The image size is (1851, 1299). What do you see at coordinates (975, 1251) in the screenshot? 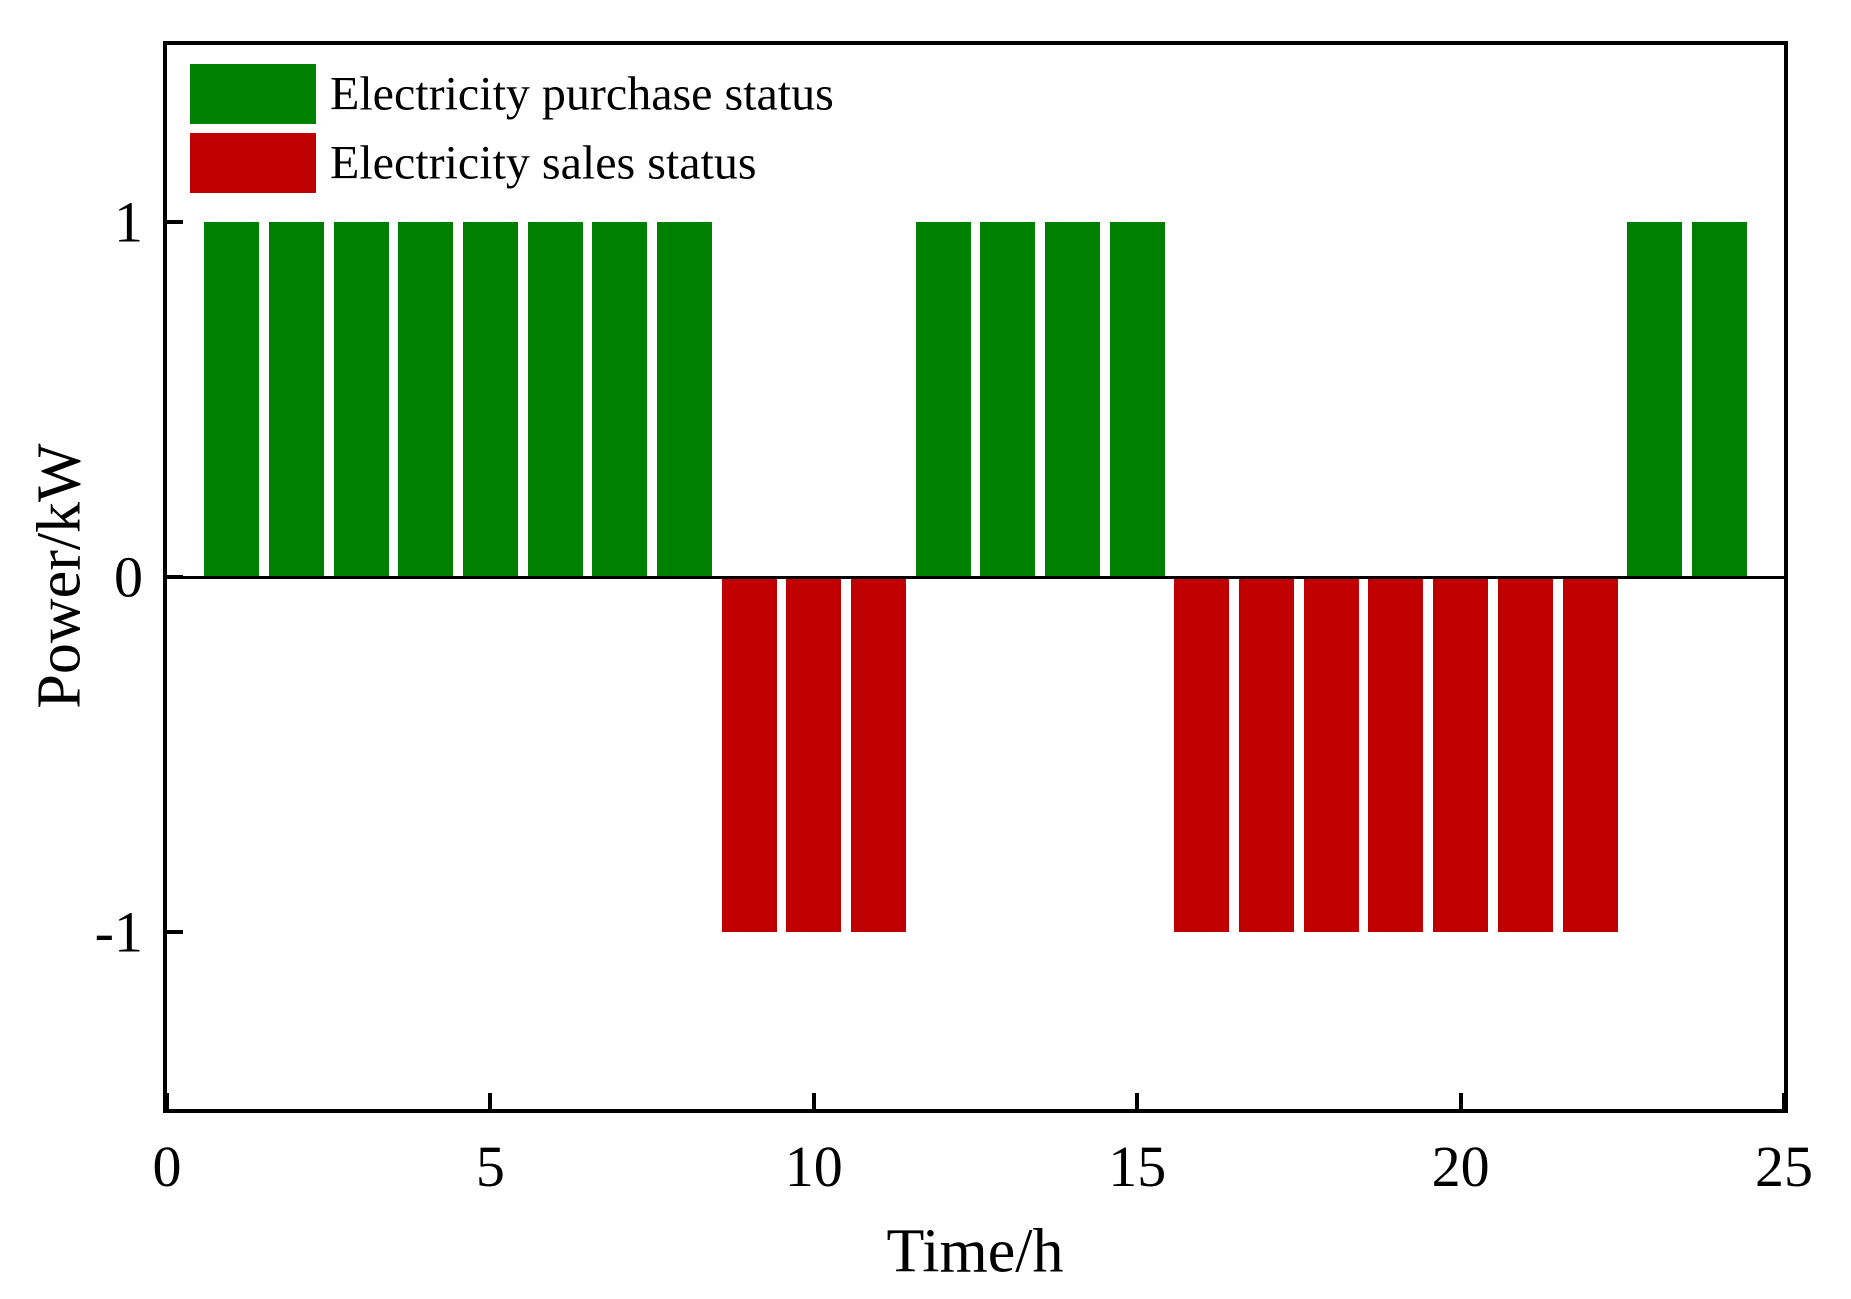
I see `x-axis-title: Time/h` at bounding box center [975, 1251].